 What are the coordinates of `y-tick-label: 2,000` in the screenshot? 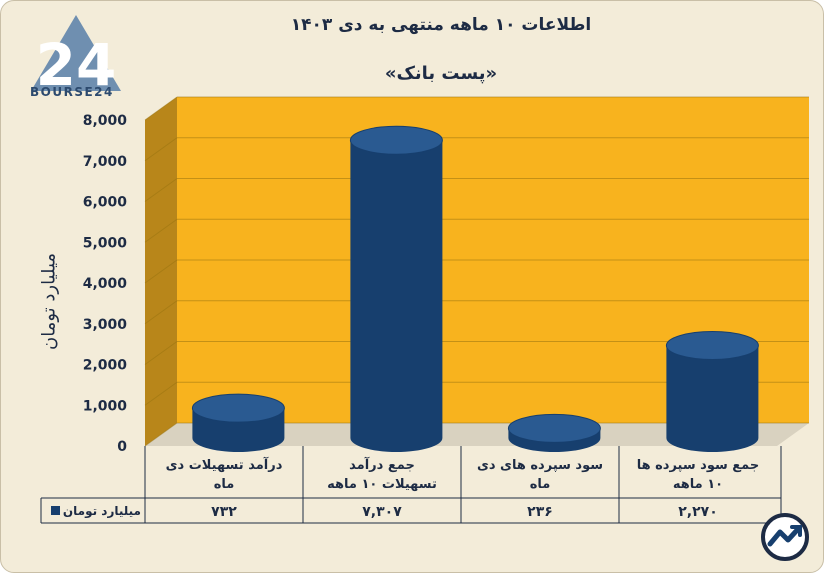 It's located at (105, 366).